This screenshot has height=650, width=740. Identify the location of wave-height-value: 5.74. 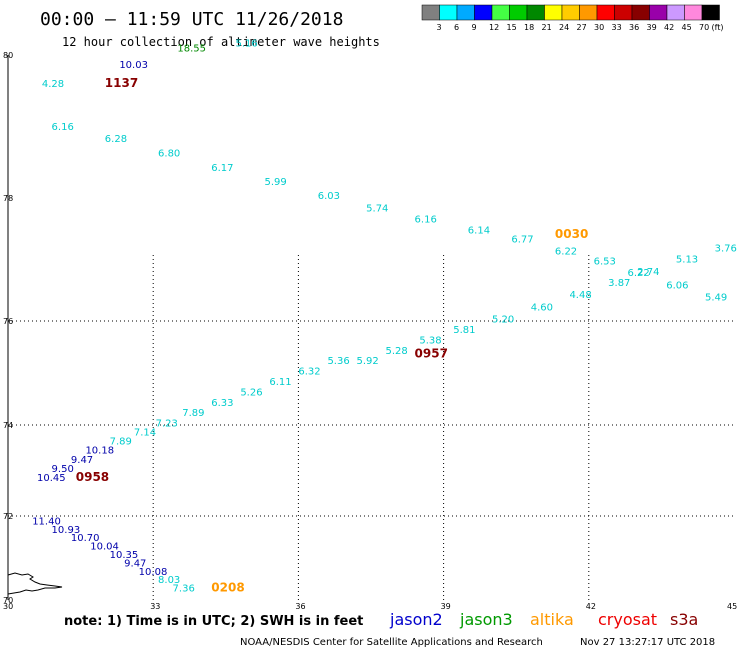
(377, 209).